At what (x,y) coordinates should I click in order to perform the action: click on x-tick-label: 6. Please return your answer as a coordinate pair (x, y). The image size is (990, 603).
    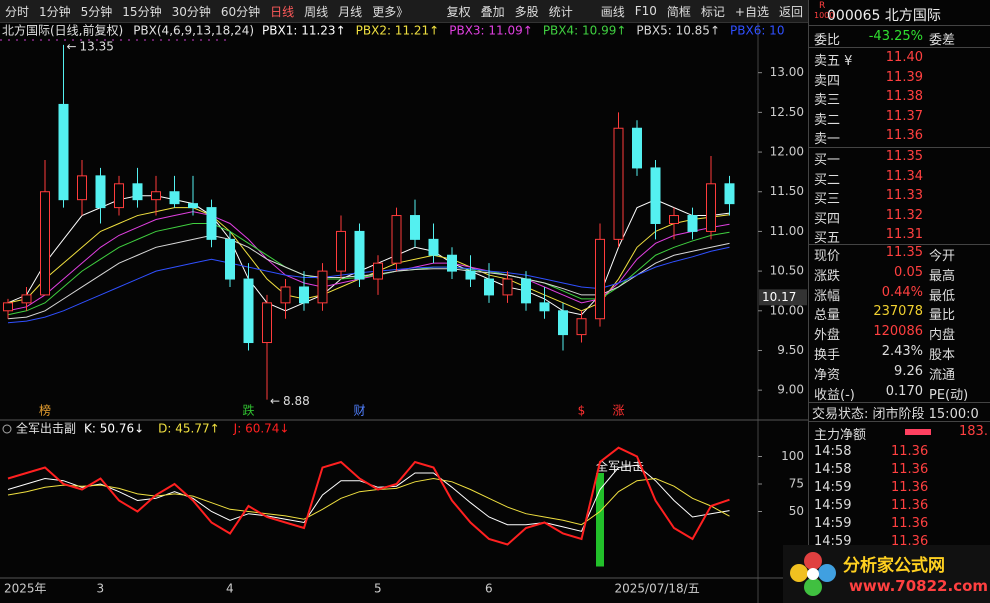
    Looking at the image, I should click on (489, 589).